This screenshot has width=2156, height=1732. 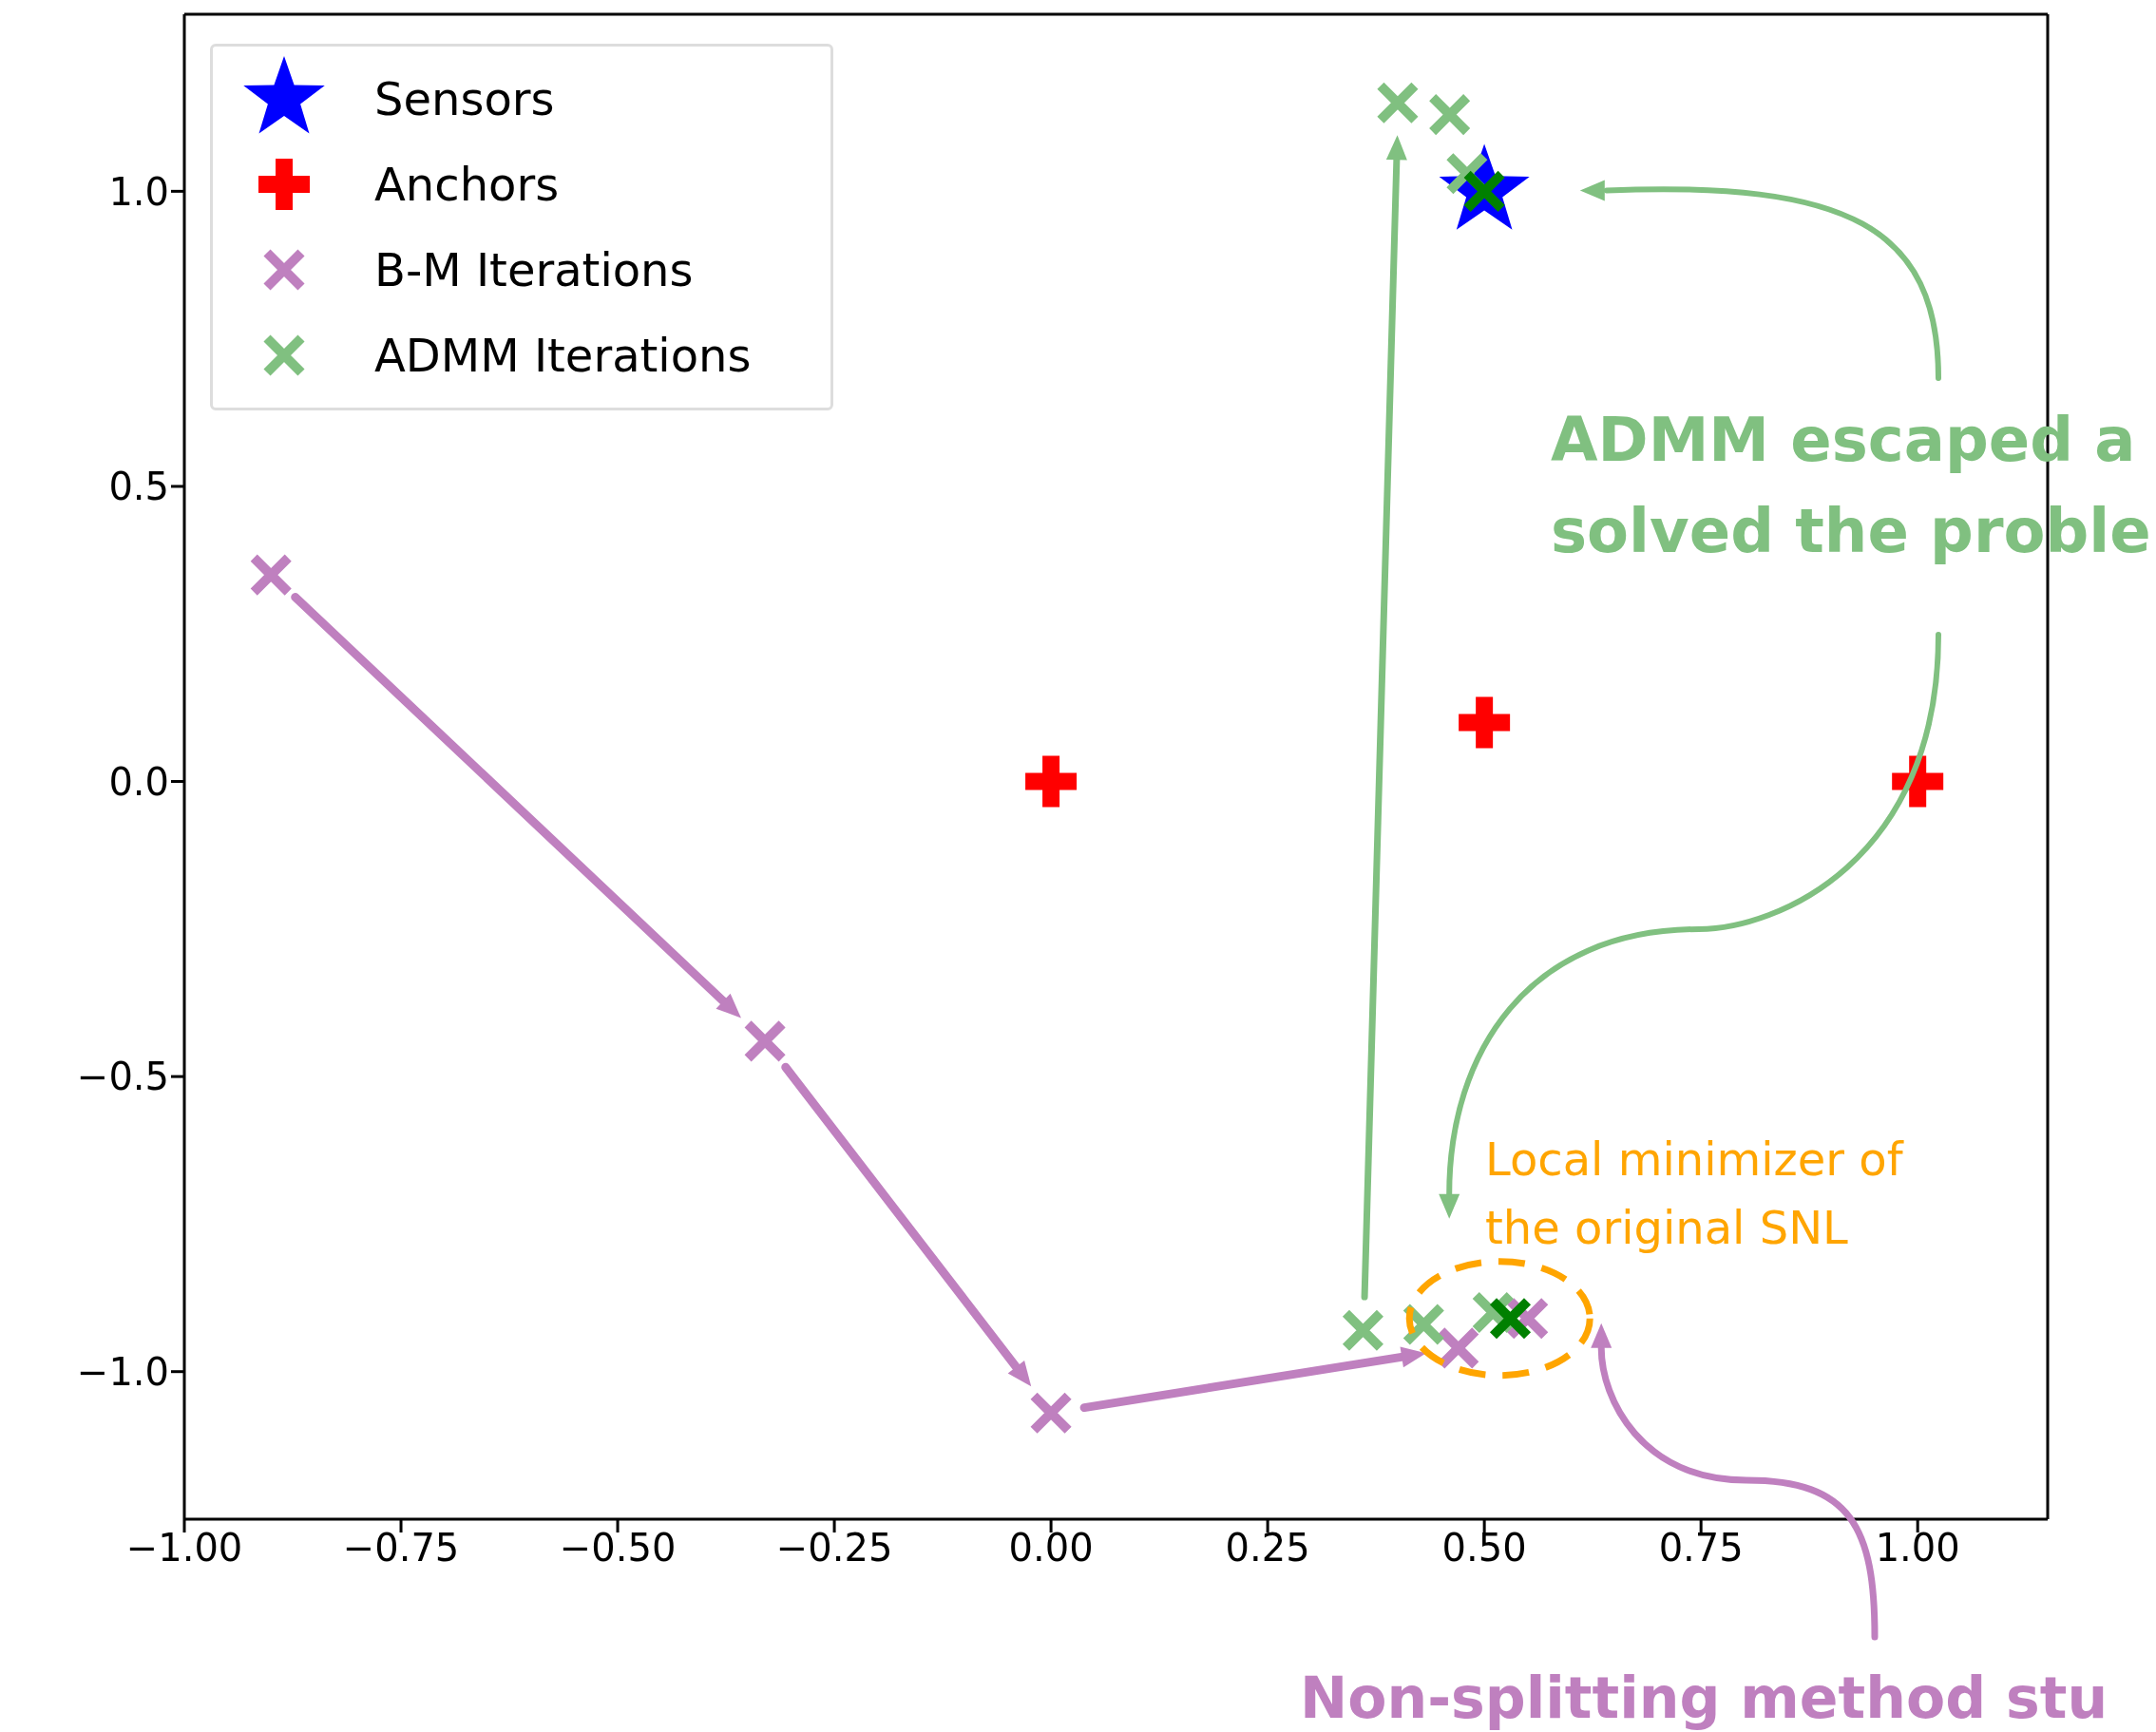 I want to click on x-tick-label: 1.00, so click(x=1918, y=1548).